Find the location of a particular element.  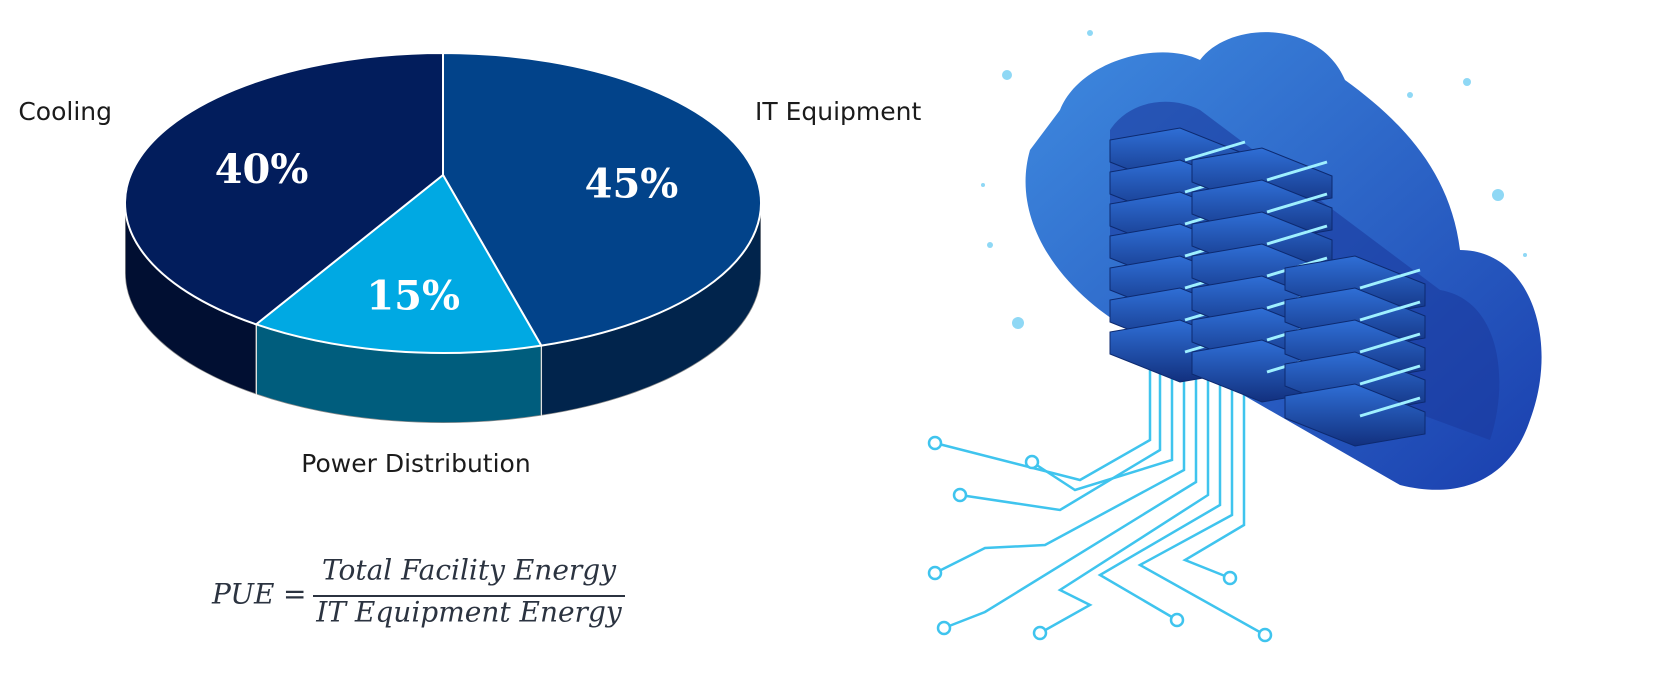

sparkles is located at coordinates (1254, 179).